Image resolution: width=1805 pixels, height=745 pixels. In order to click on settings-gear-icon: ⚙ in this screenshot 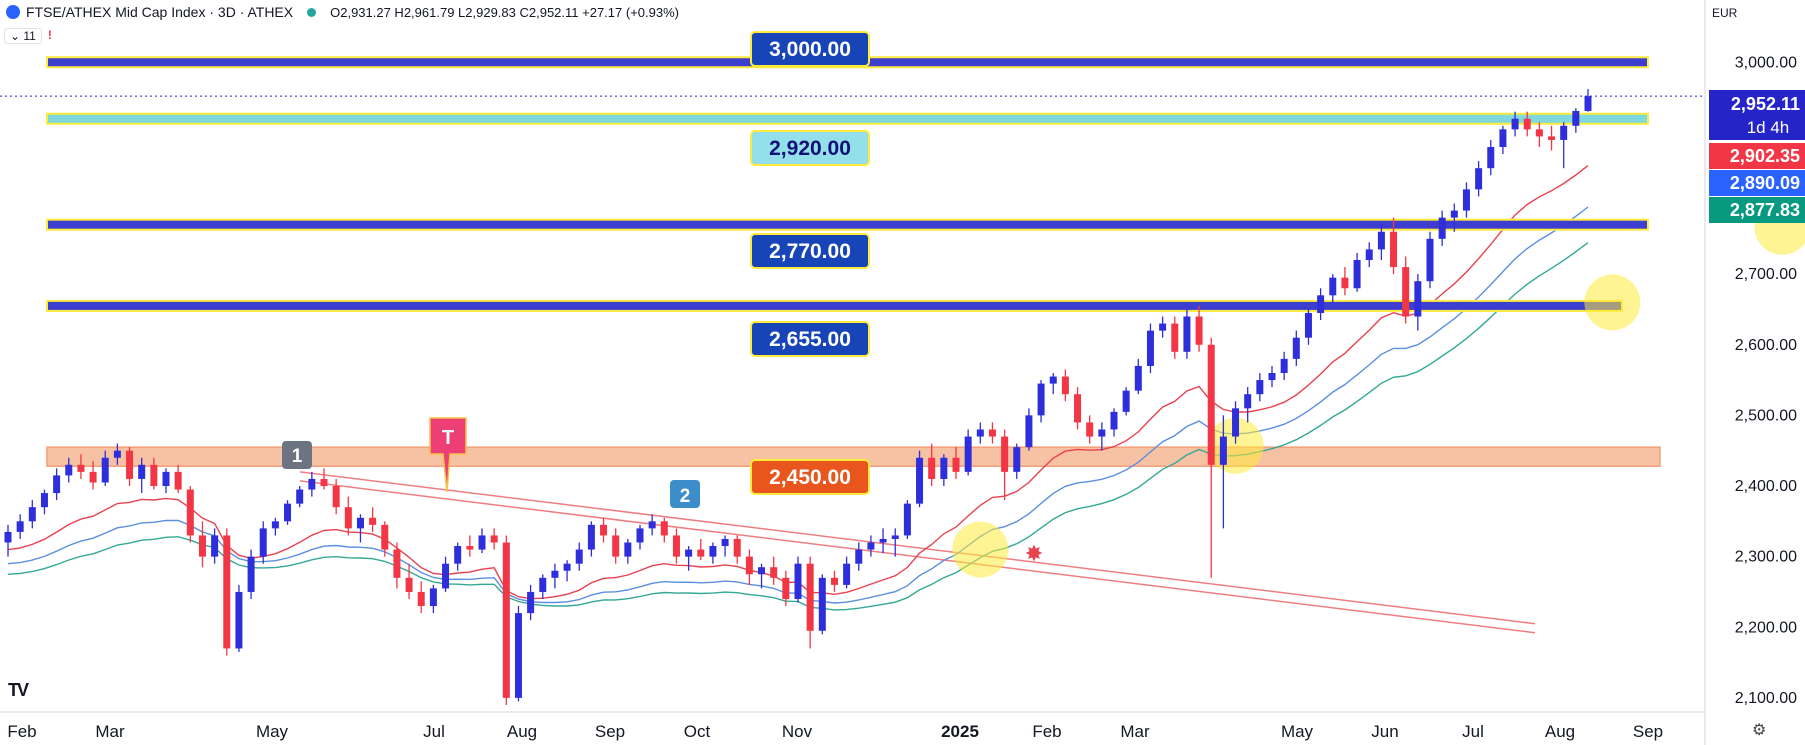, I will do `click(1759, 730)`.